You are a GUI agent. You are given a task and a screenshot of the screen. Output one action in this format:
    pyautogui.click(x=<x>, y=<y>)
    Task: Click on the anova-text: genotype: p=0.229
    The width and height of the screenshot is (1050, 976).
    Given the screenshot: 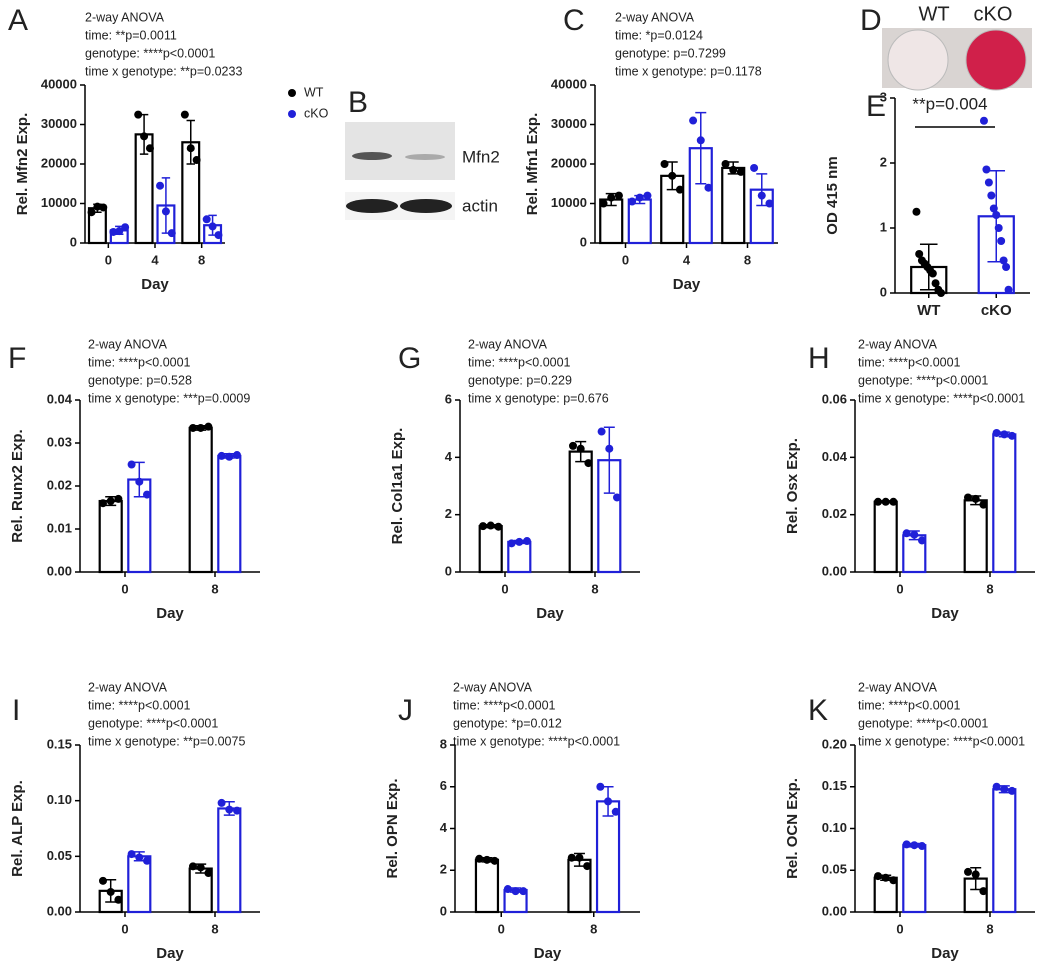 What is the action you would take?
    pyautogui.click(x=520, y=380)
    